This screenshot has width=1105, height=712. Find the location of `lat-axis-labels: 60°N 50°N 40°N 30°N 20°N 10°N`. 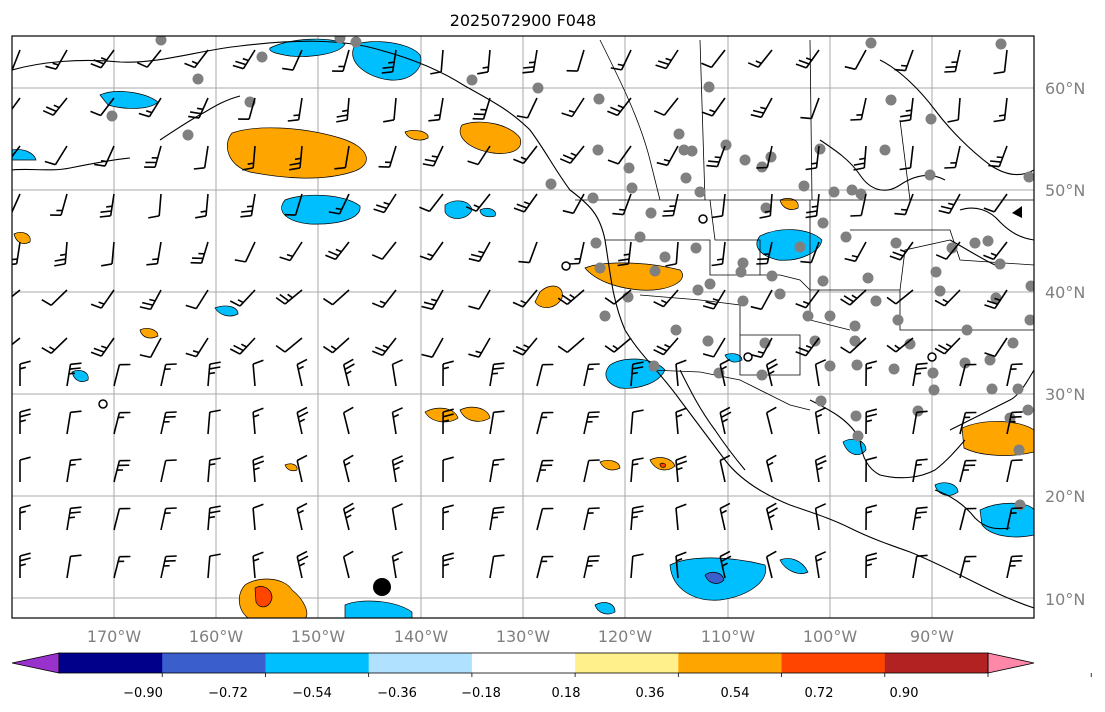

lat-axis-labels: 60°N 50°N 40°N 30°N 20°N 10°N is located at coordinates (1065, 344).